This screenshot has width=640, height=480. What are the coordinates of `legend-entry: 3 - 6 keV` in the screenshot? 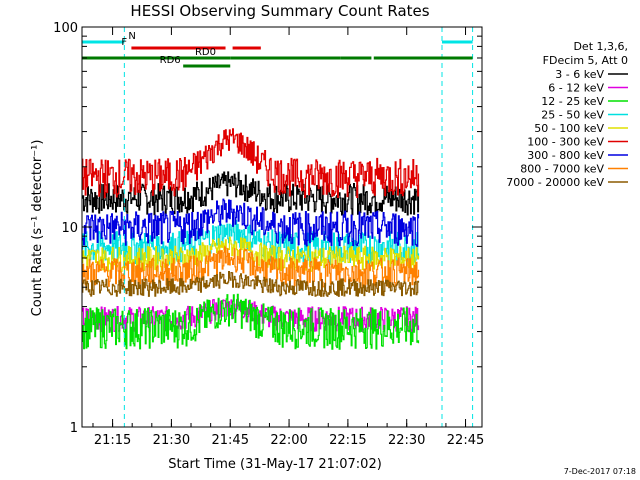 It's located at (579, 74).